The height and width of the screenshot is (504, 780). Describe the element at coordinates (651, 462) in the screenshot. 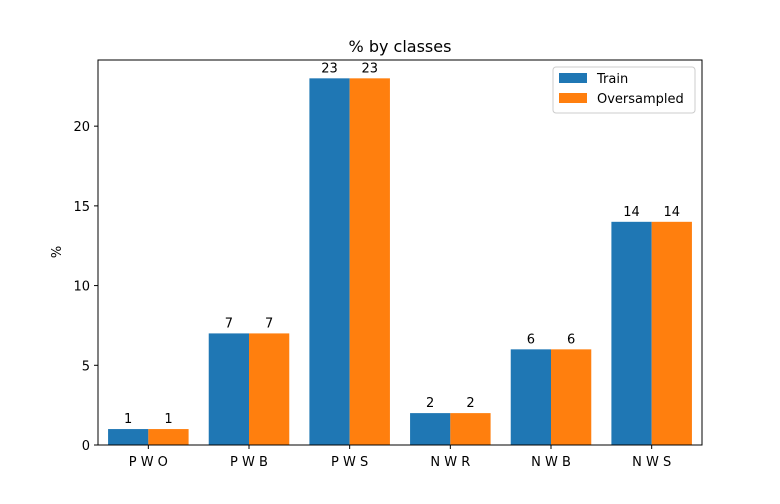

I see `x-tick-label: N W S` at that location.